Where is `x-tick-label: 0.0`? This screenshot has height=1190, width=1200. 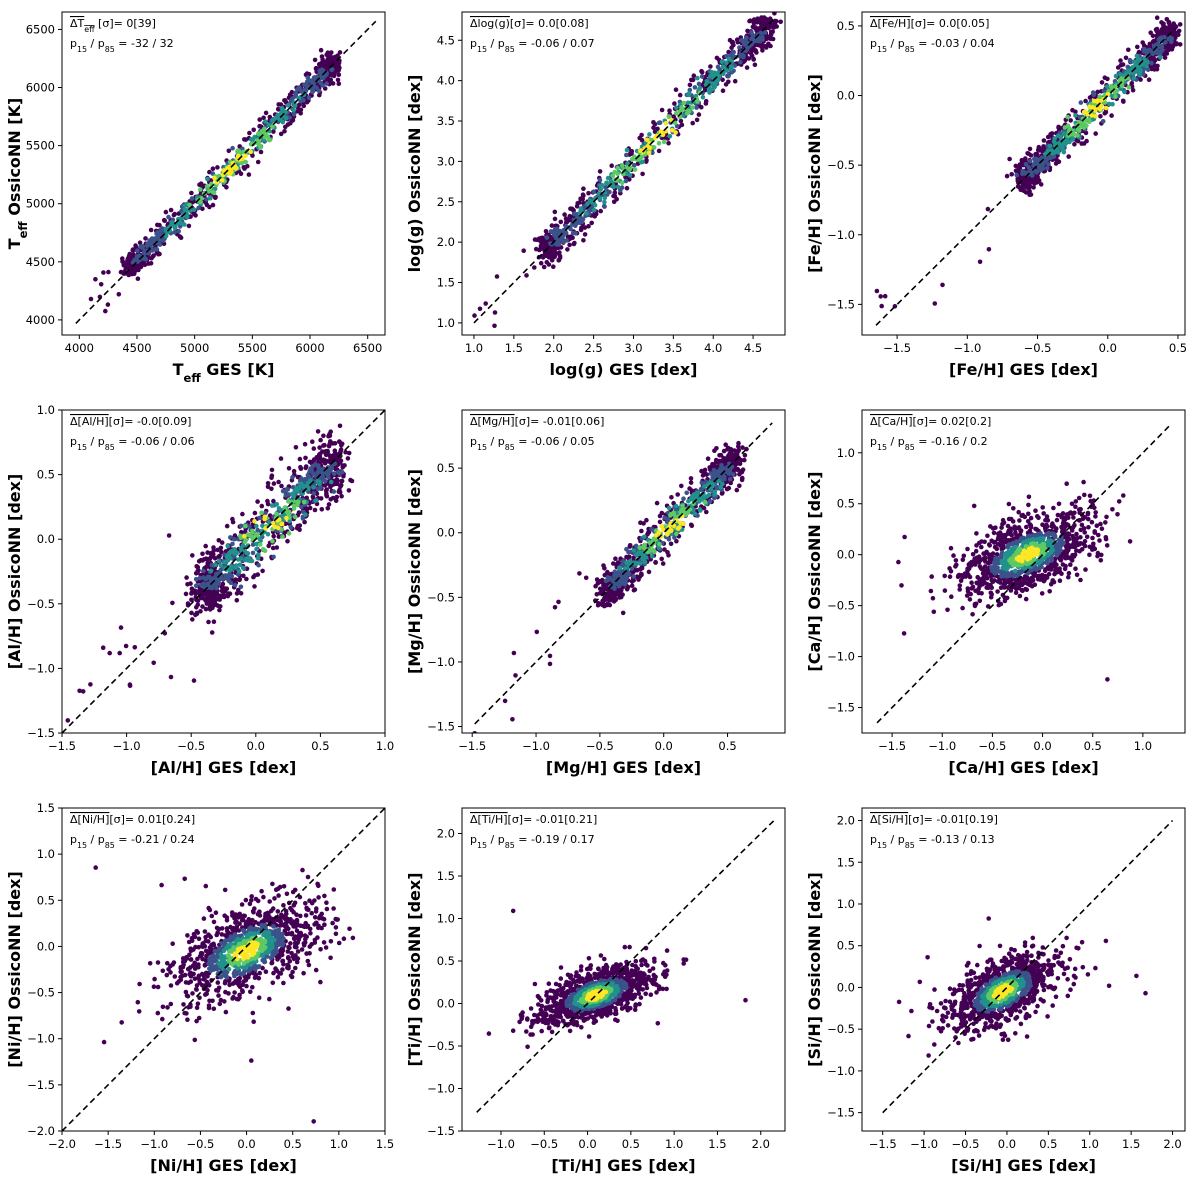 x-tick-label: 0.0 is located at coordinates (256, 746).